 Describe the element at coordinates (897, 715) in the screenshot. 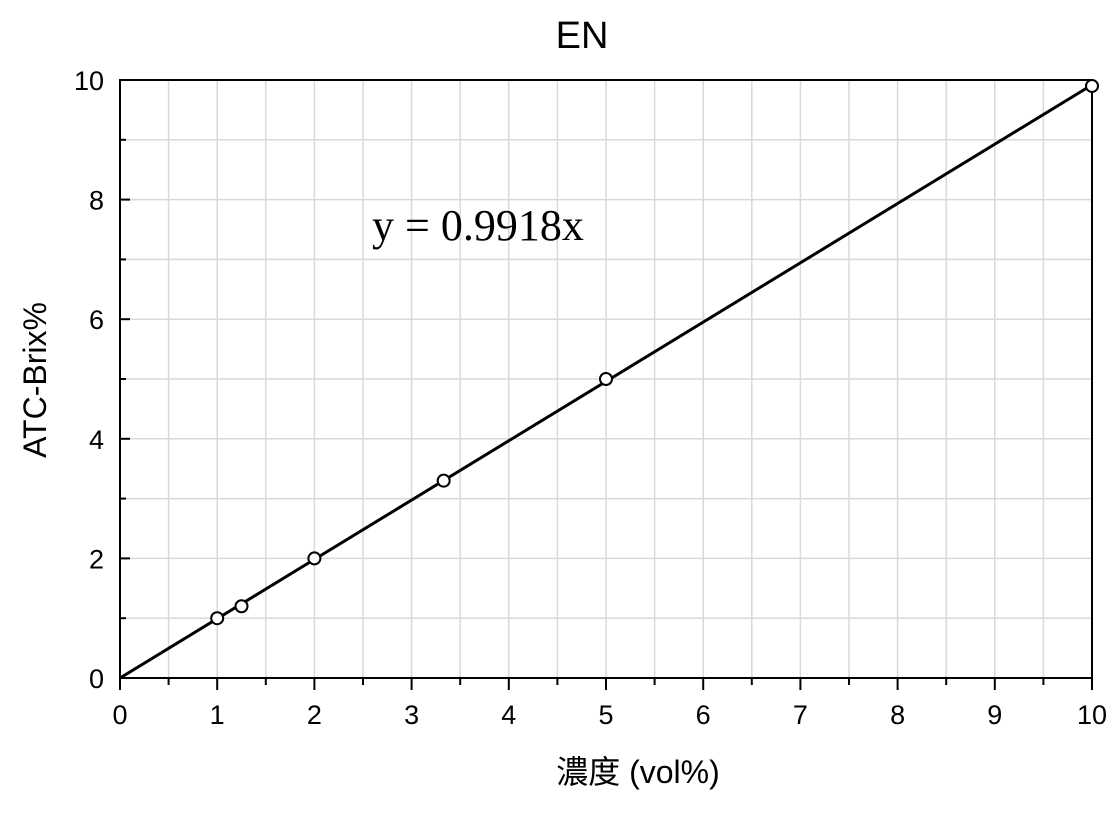

I see `x-tick-label: 8` at that location.